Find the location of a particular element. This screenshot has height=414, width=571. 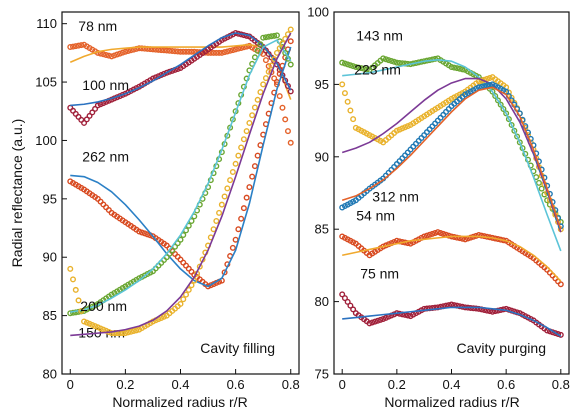

right-y-tick-label: 95 is located at coordinates (322, 84).